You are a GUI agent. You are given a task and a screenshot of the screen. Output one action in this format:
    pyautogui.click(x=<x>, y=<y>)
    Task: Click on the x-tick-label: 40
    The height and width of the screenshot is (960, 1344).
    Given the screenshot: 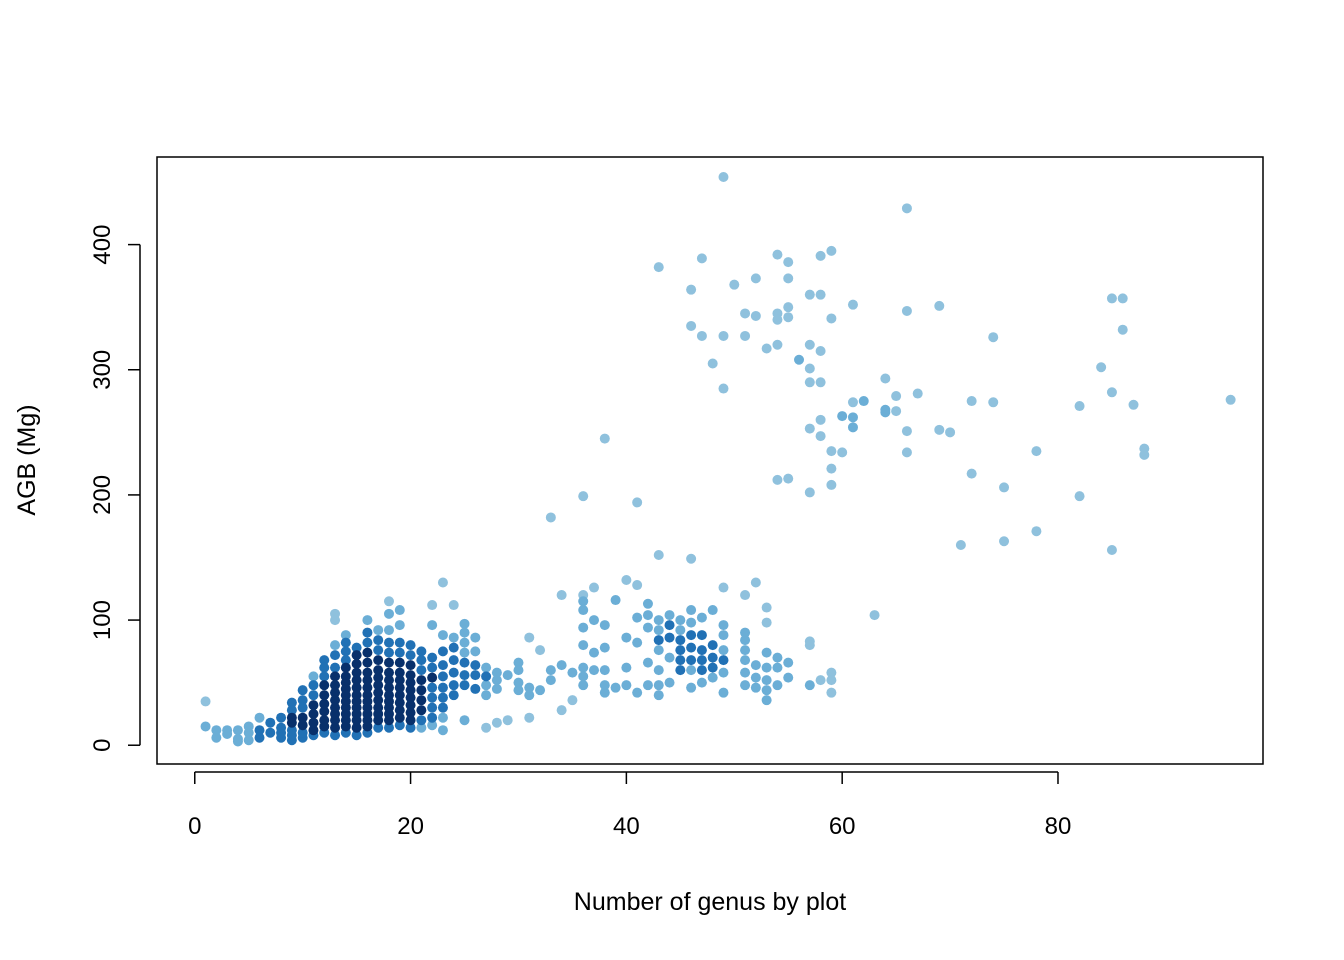 What is the action you would take?
    pyautogui.click(x=626, y=826)
    